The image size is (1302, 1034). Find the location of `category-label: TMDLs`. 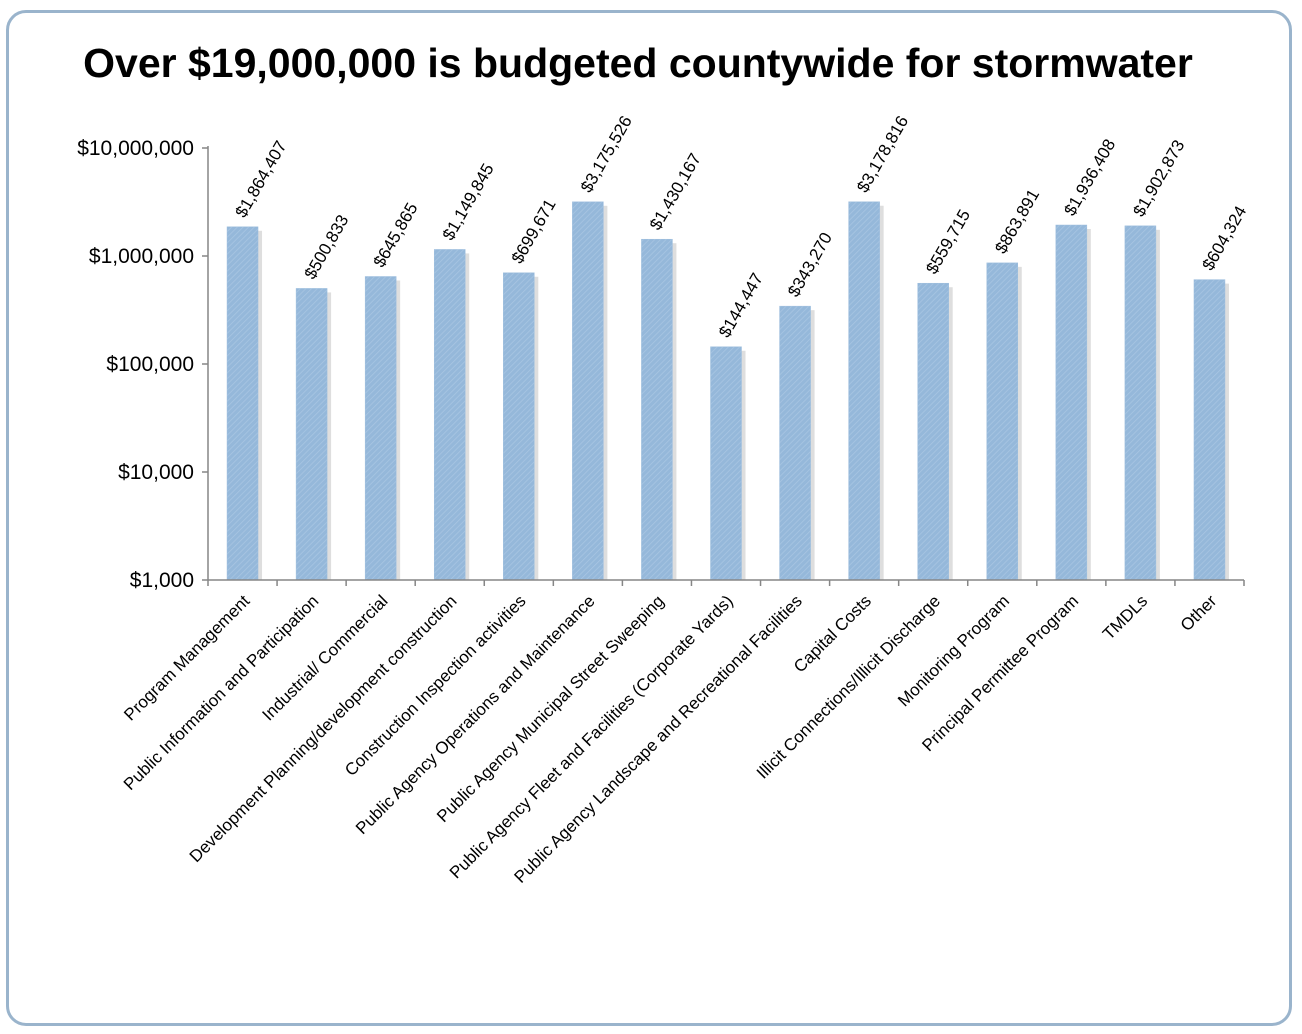

category-label: TMDLs is located at coordinates (1125, 617).